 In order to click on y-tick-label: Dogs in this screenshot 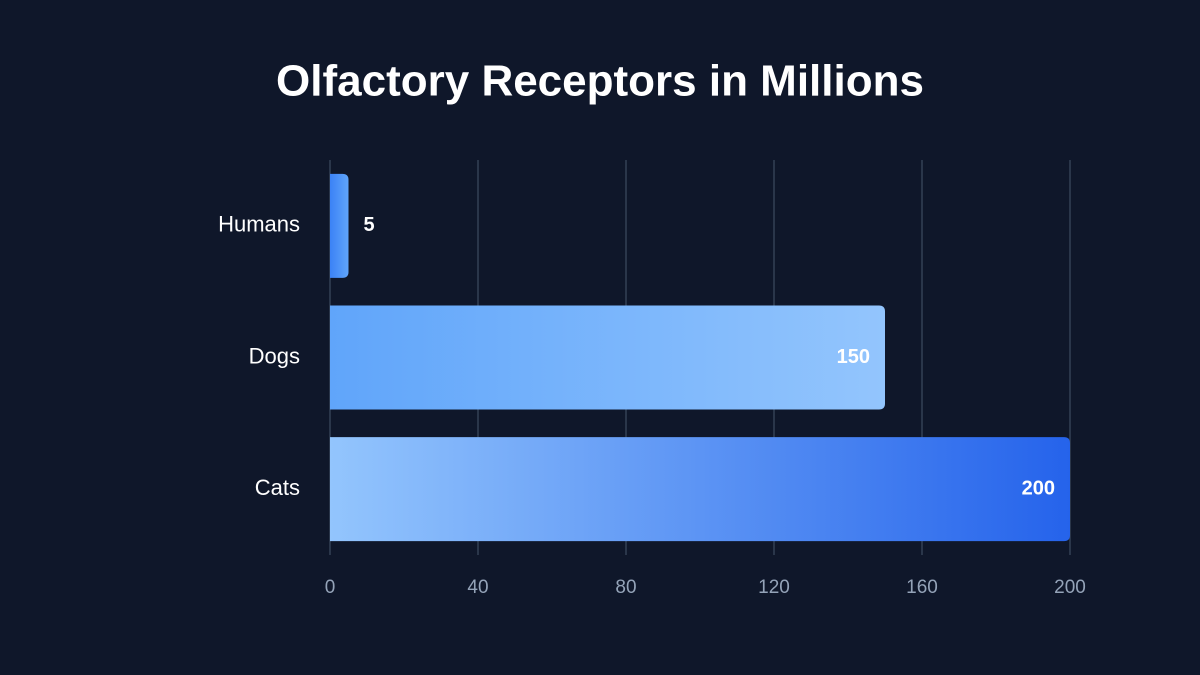, I will do `click(274, 355)`.